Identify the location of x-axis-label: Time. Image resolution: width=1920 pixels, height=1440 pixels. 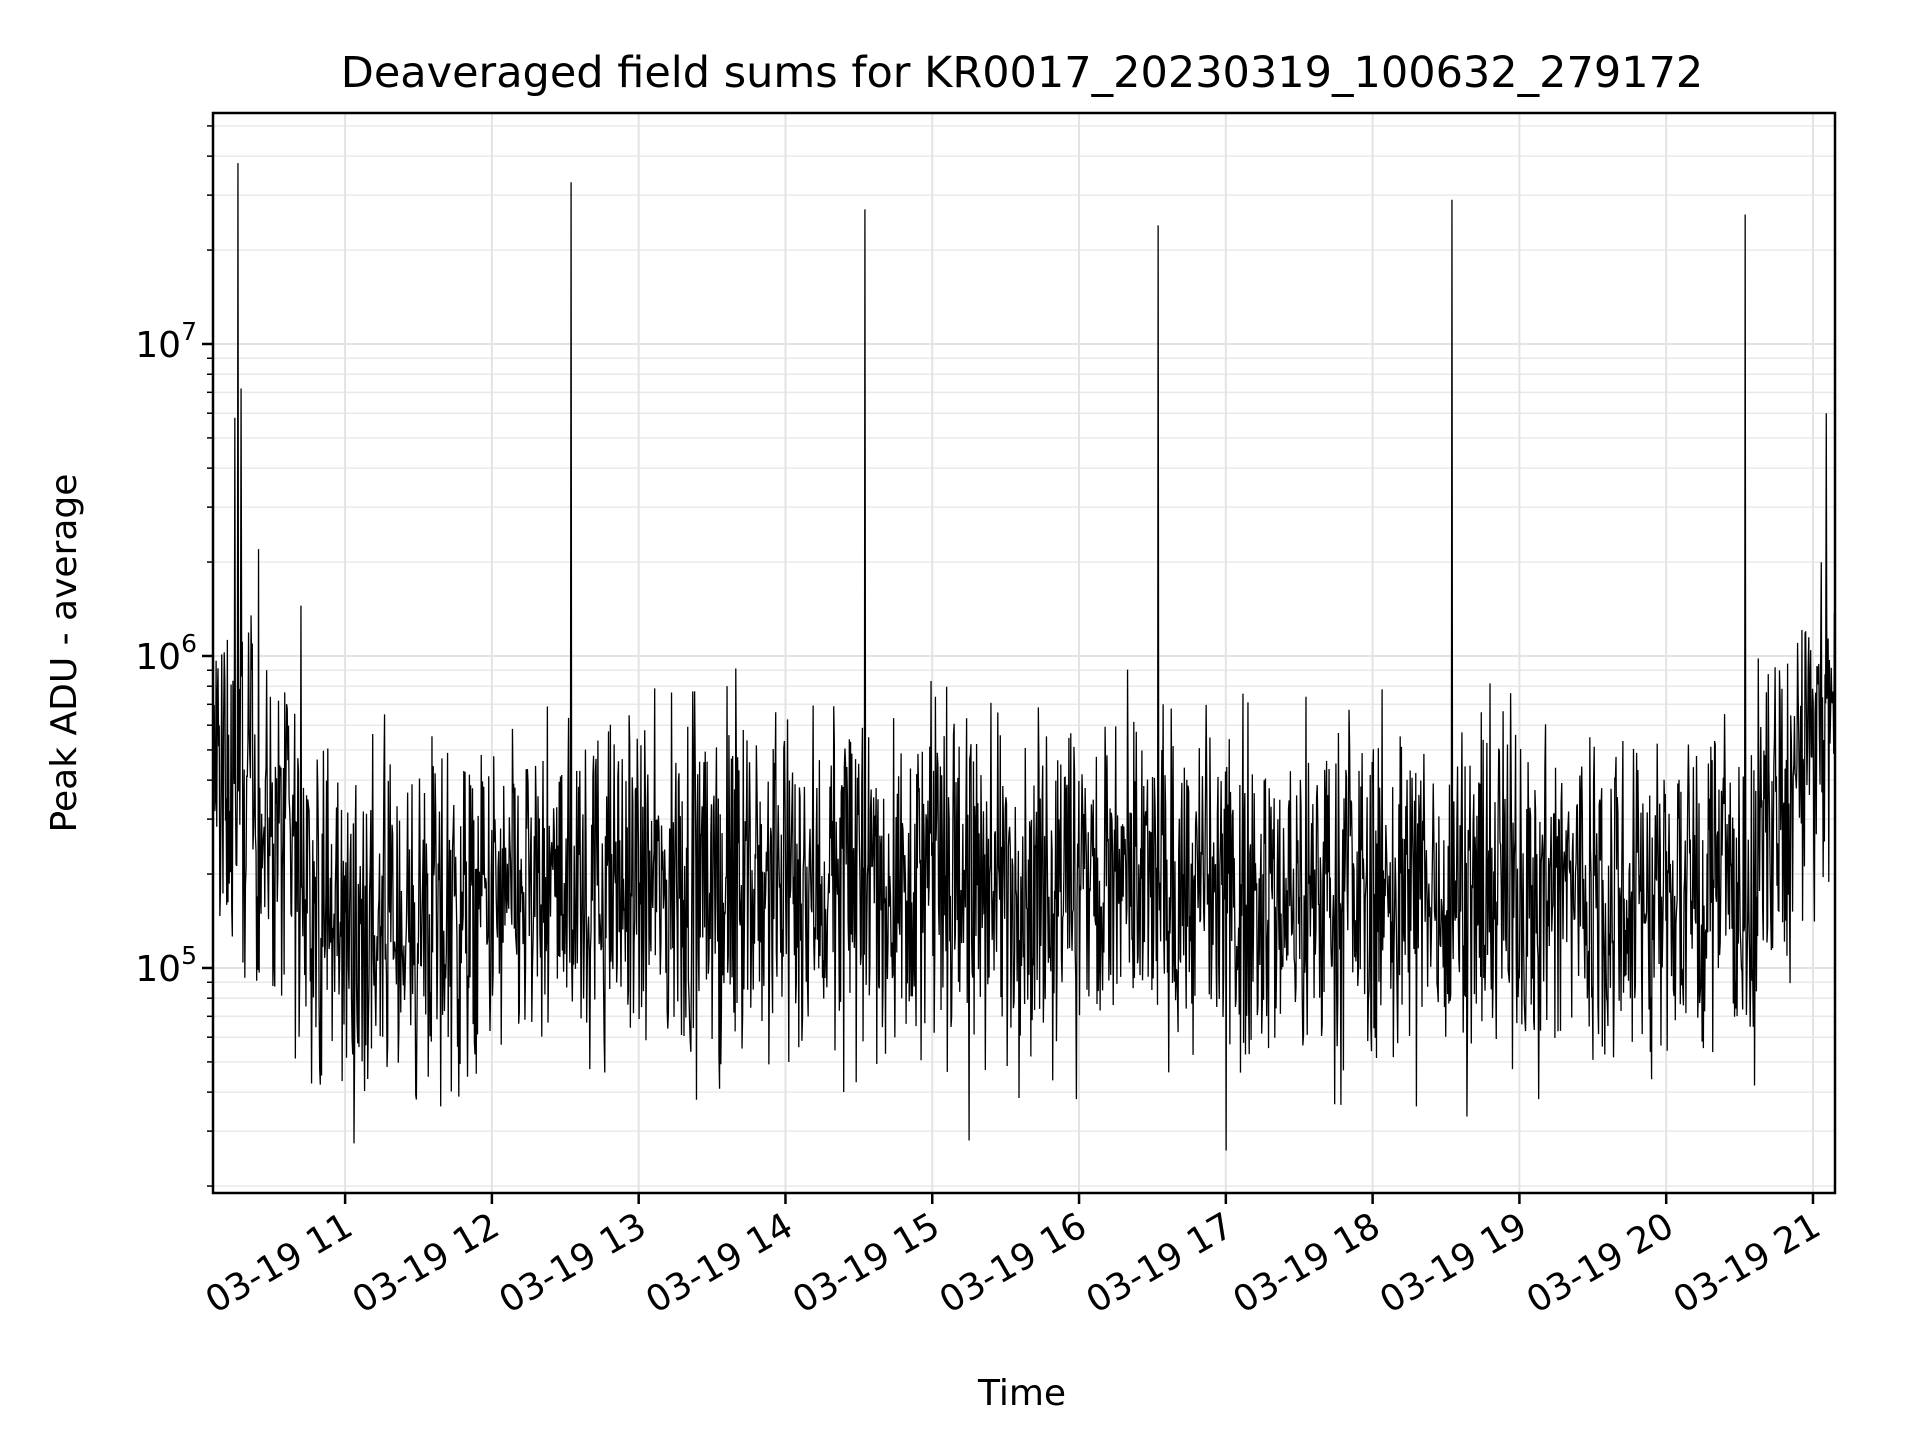
(1021, 1393).